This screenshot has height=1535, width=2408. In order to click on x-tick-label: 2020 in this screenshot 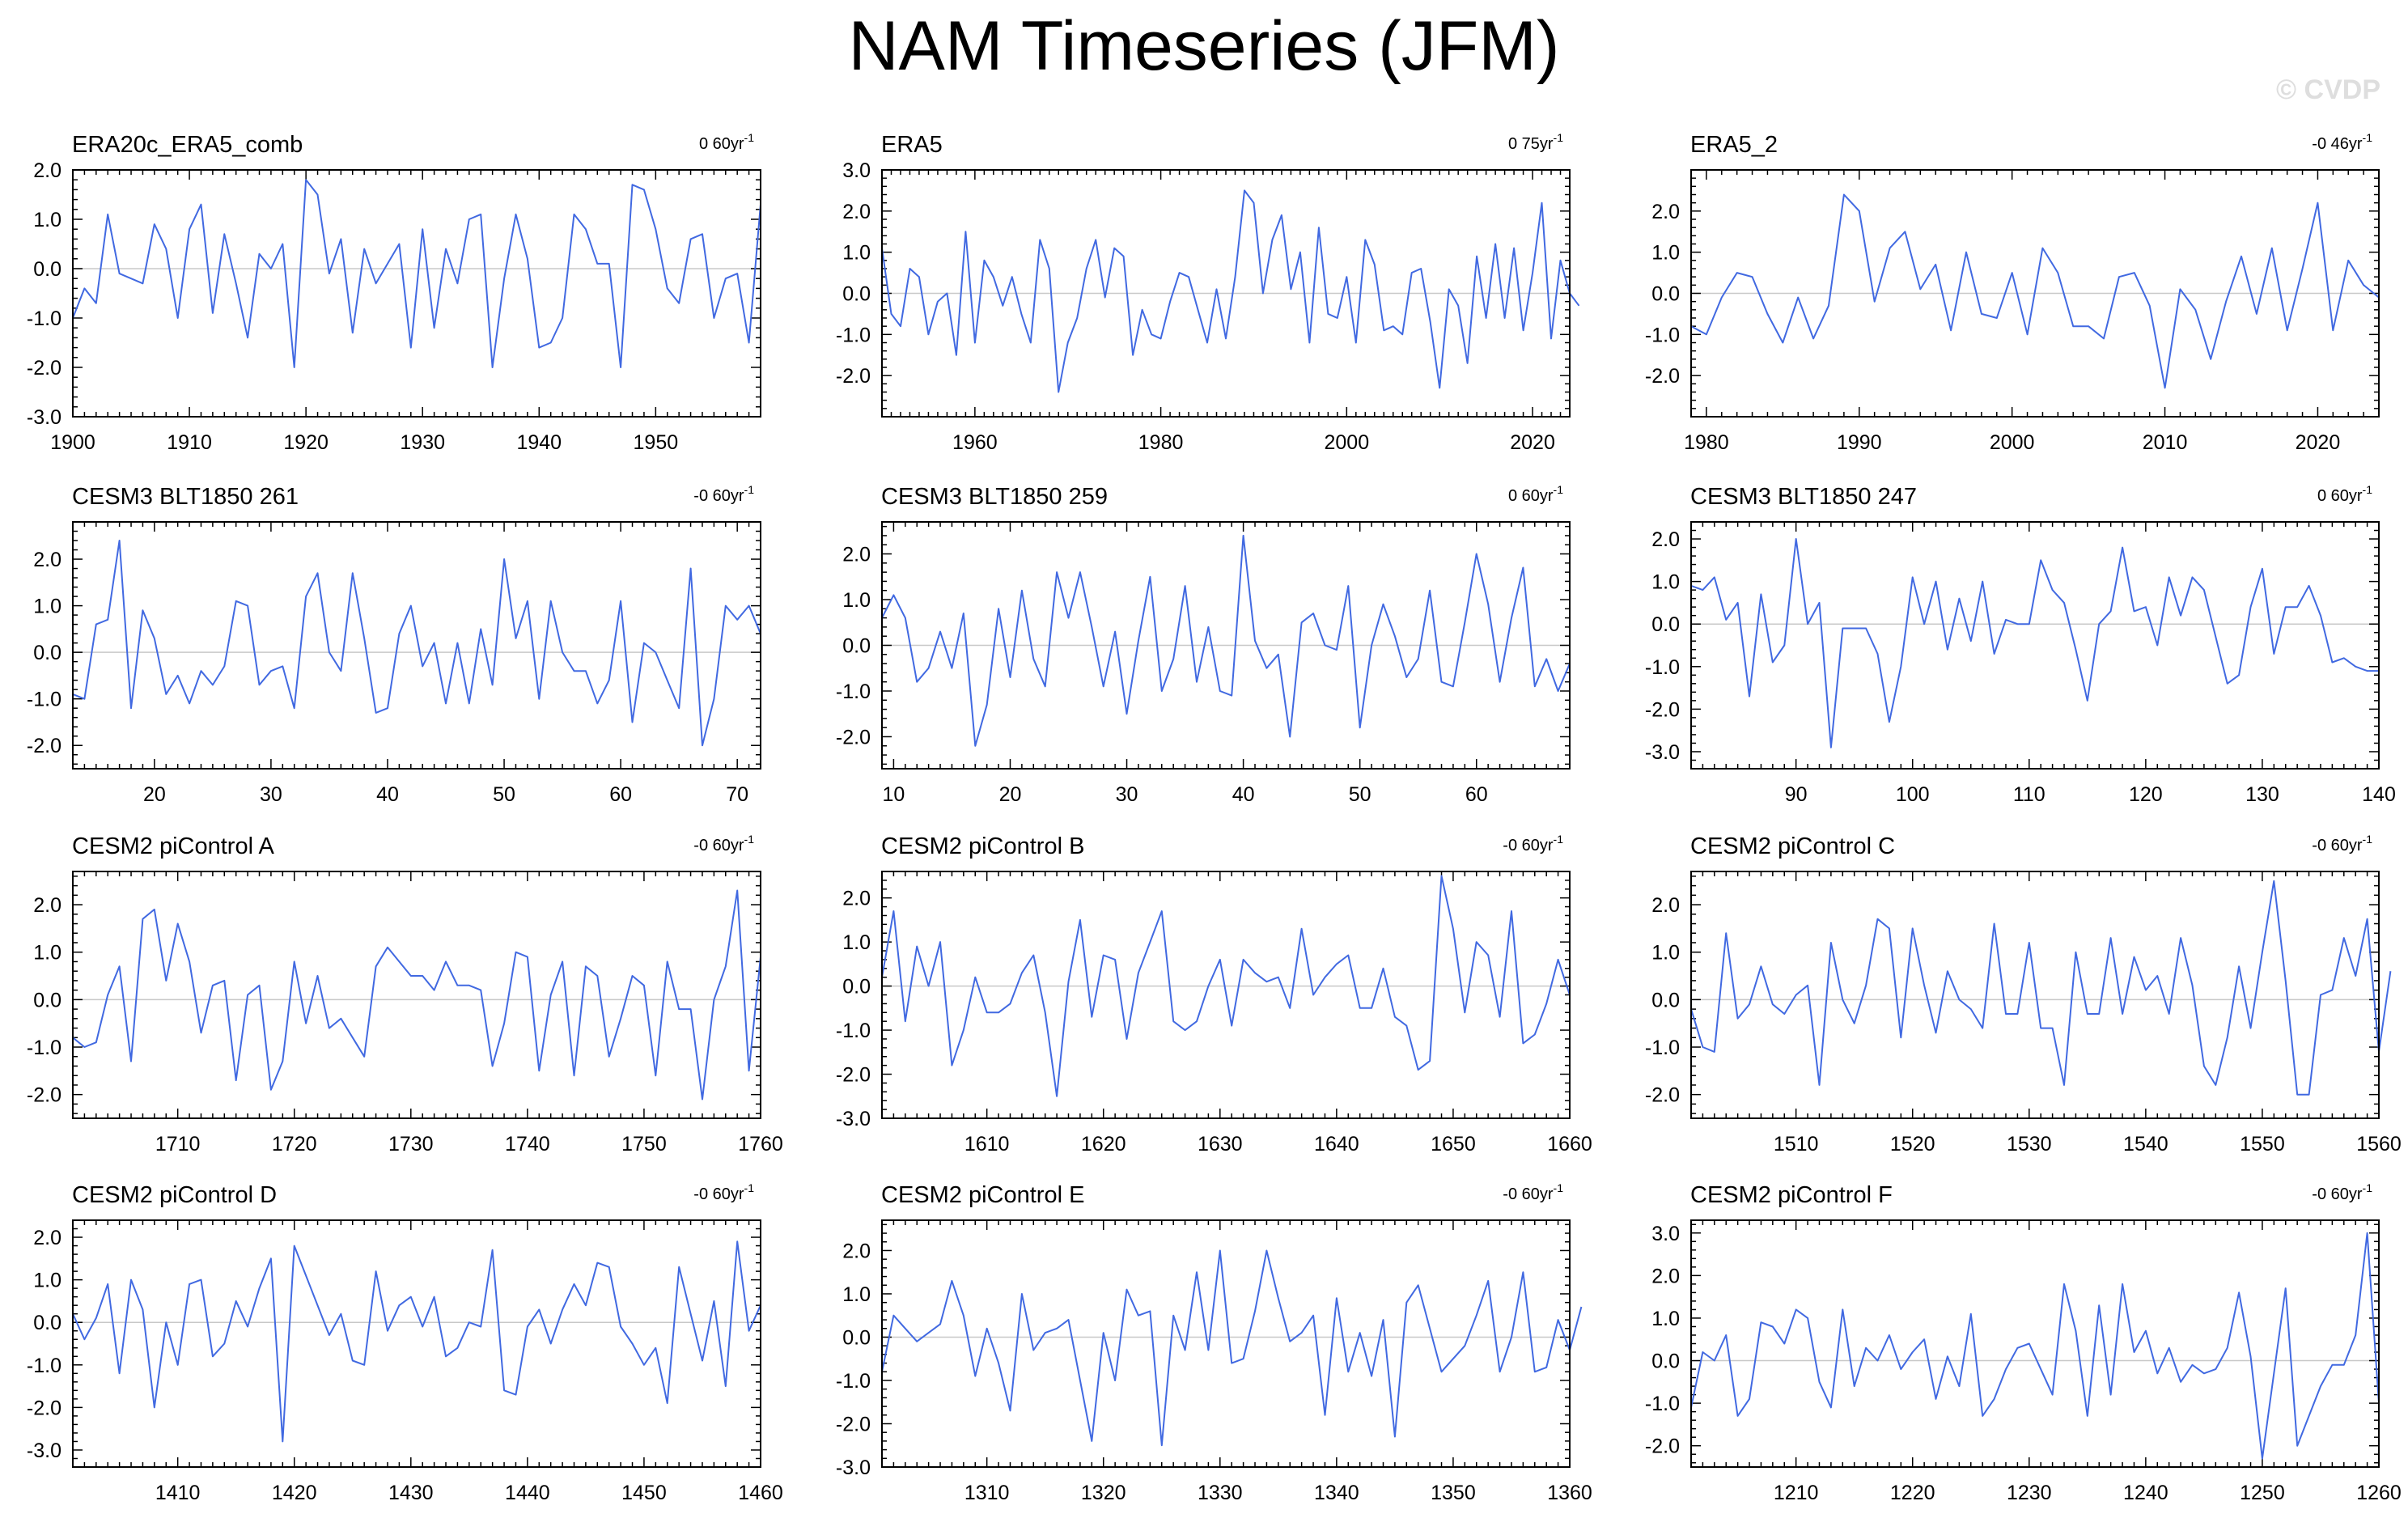, I will do `click(1532, 443)`.